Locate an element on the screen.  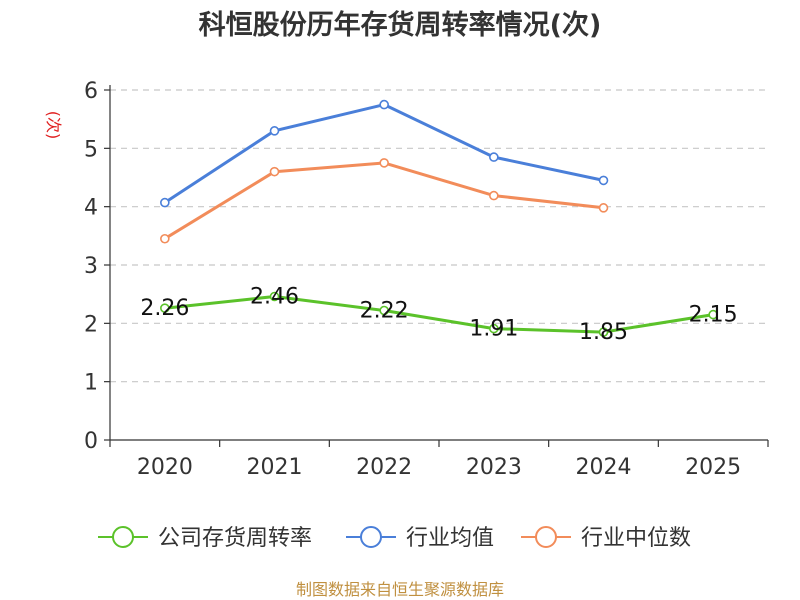
data-label-2021: 2.46 is located at coordinates (274, 297).